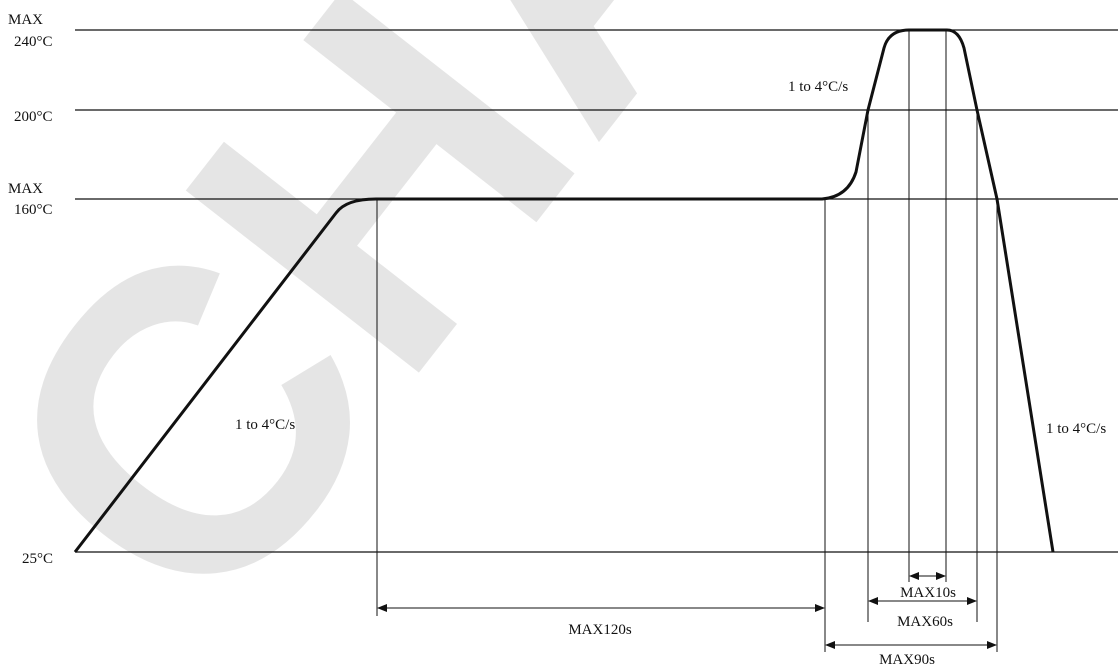 The height and width of the screenshot is (668, 1118). Describe the element at coordinates (818, 87) in the screenshot. I see `rate-ramp-to-peak: 1 to 4°C/s` at that location.